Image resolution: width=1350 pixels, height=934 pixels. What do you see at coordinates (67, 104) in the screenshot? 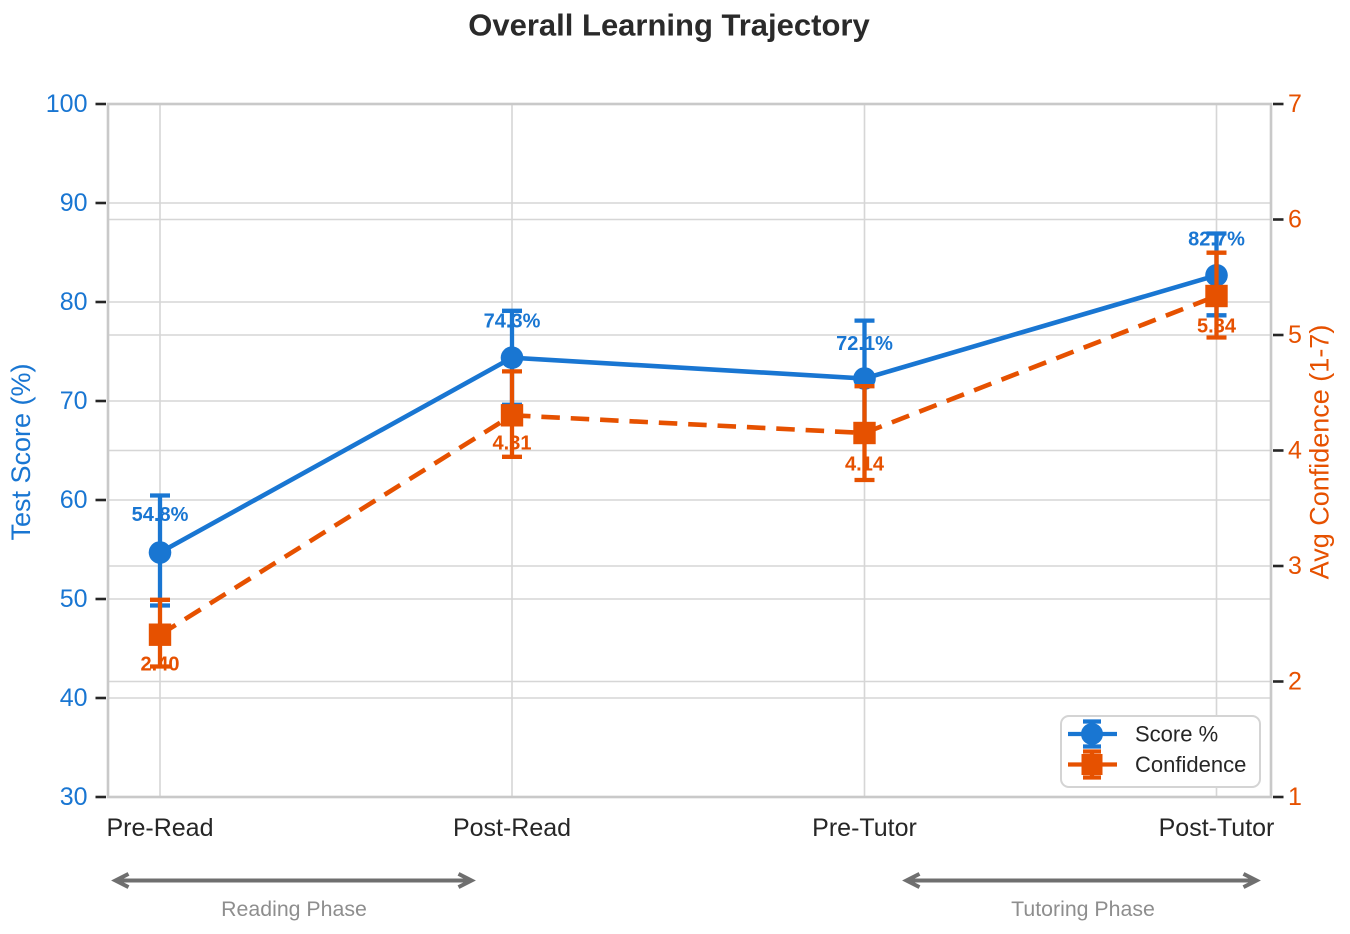
I see `svg-text: 100` at bounding box center [67, 104].